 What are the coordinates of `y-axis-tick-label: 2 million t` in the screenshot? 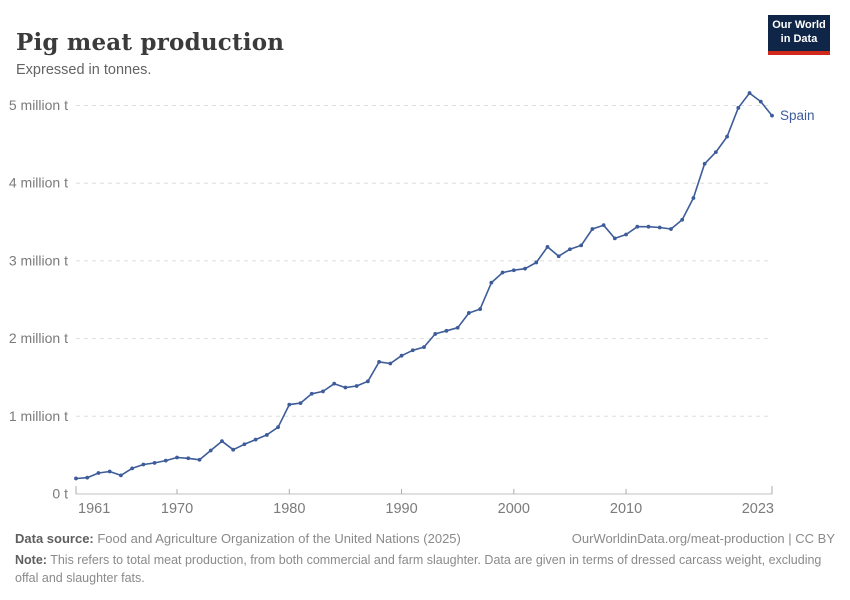 It's located at (38, 338).